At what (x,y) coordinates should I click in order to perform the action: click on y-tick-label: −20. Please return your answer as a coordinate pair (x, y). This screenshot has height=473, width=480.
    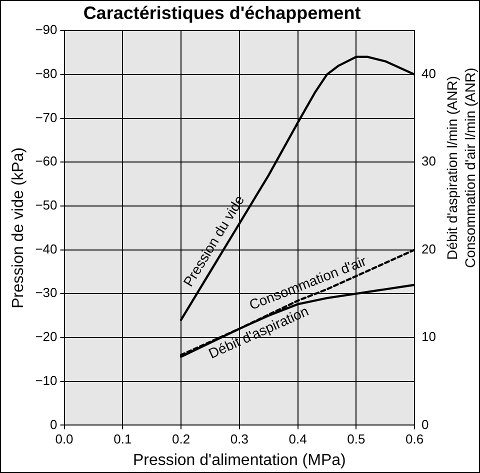
    Looking at the image, I should click on (46, 336).